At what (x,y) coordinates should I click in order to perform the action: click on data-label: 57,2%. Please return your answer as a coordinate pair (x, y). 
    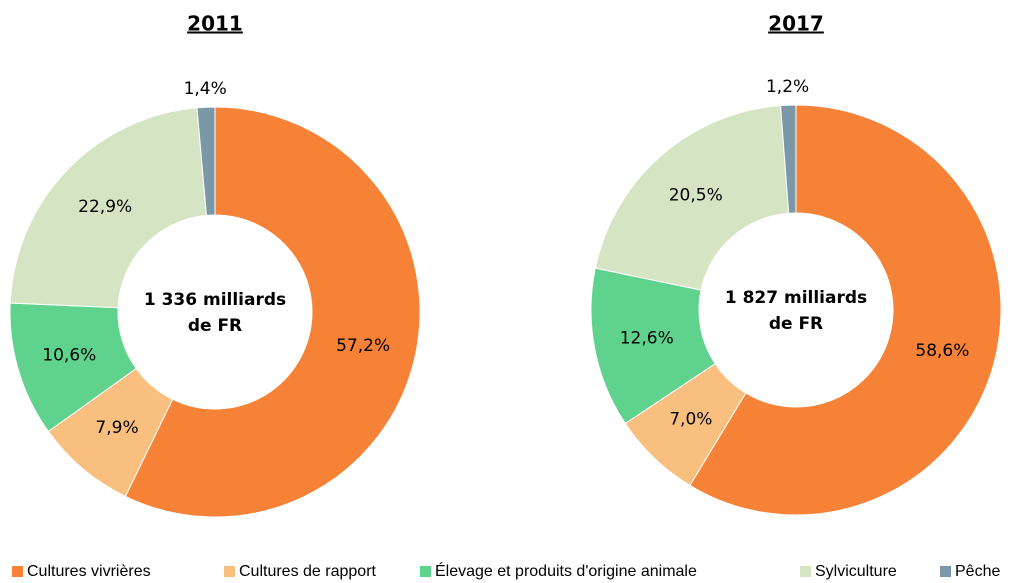
    Looking at the image, I should click on (363, 346).